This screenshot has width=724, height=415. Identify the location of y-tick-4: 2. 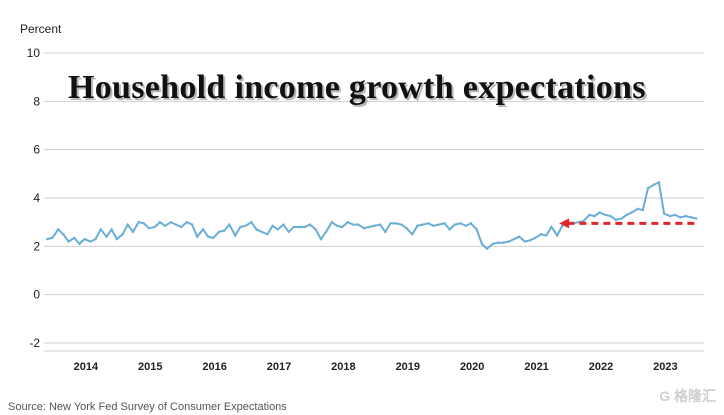
(36, 246).